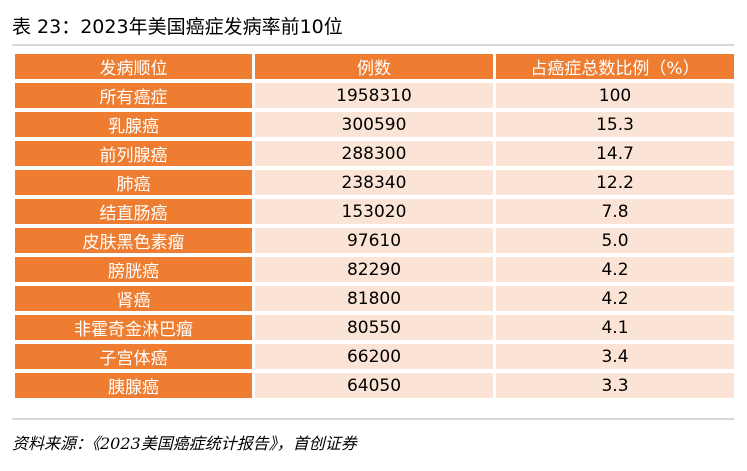 This screenshot has height=471, width=747. I want to click on row-cancer-type: 乳腺癌, so click(133, 124).